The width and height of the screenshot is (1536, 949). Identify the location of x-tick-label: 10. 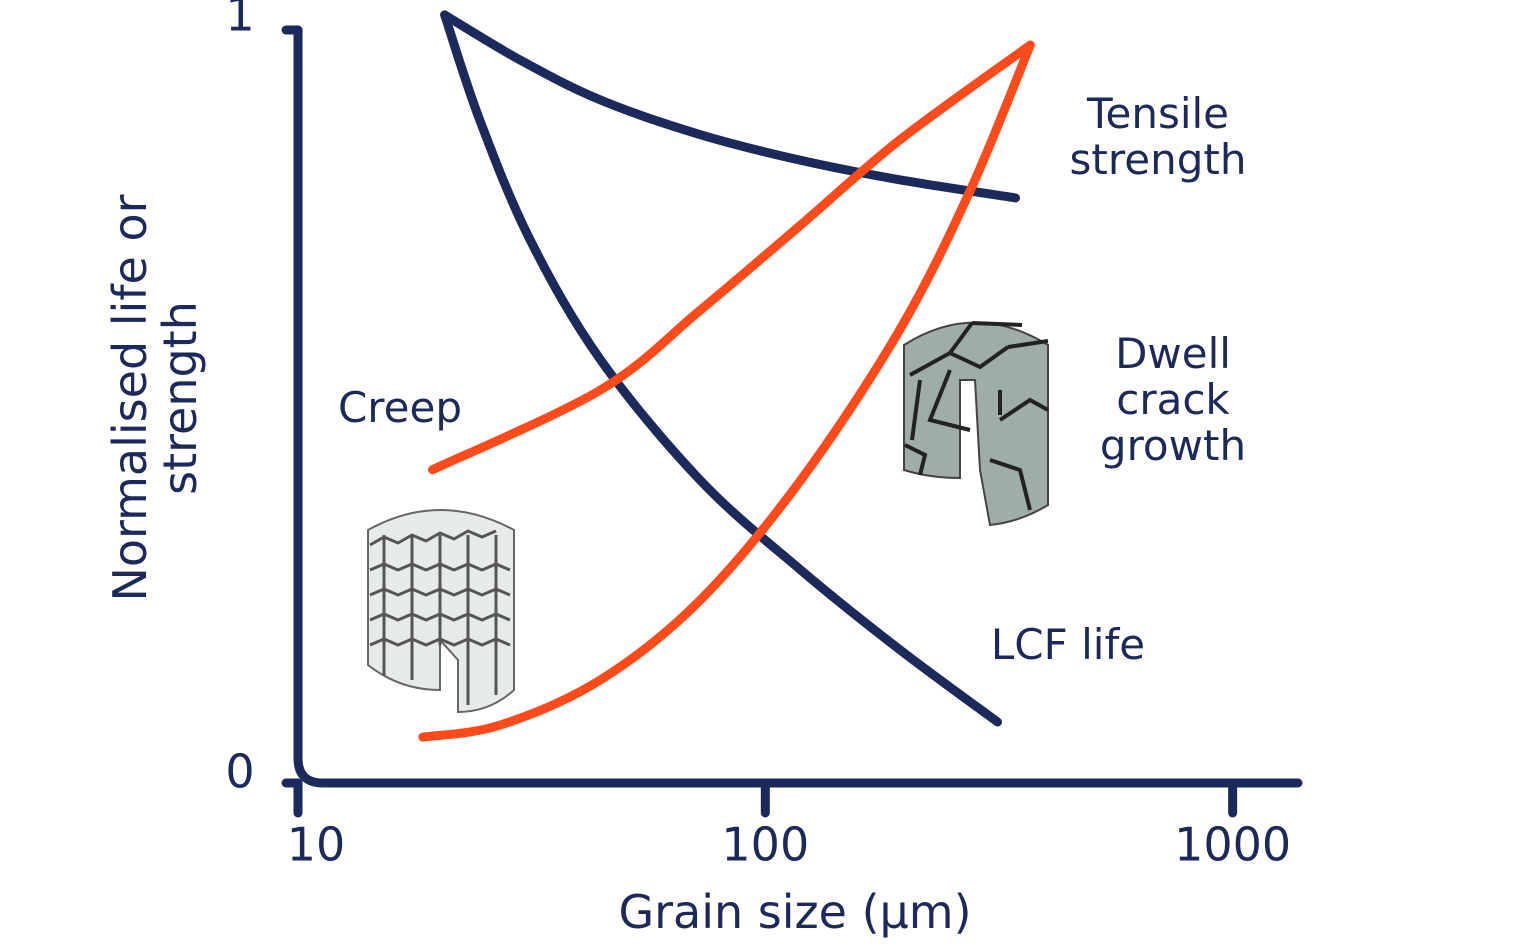
(316, 845).